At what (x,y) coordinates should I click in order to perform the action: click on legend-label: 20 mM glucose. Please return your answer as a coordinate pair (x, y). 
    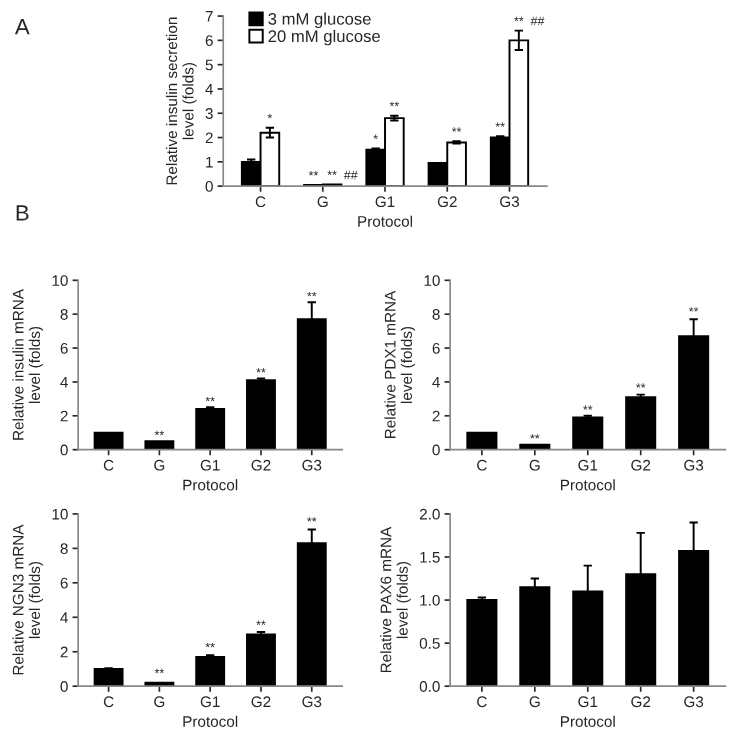
    Looking at the image, I should click on (324, 37).